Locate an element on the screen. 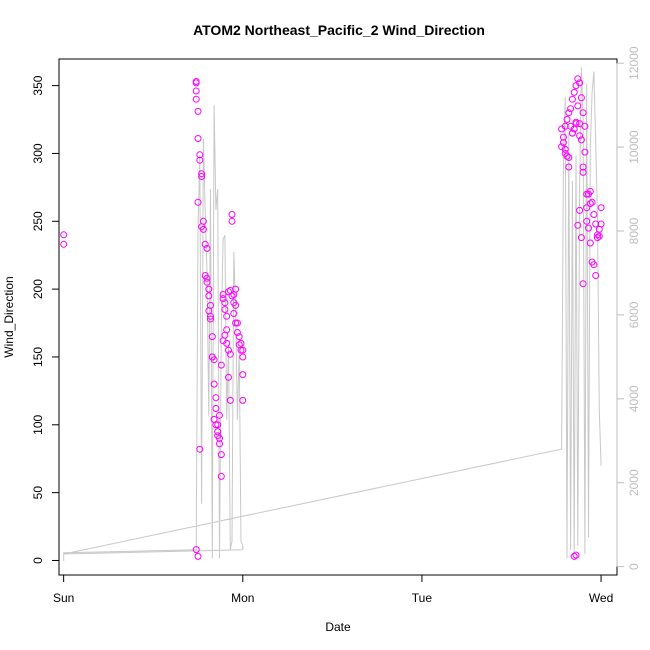  x-tick-label: Sun is located at coordinates (63, 598).